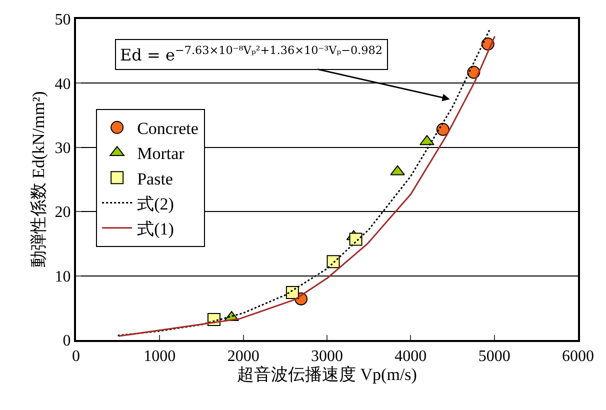 This screenshot has width=606, height=410. Describe the element at coordinates (161, 154) in the screenshot. I see `legend-label: Mortar` at that location.